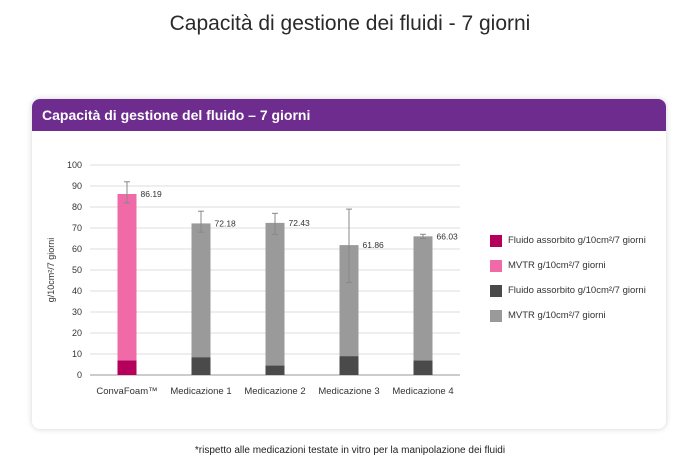  What do you see at coordinates (422, 391) in the screenshot?
I see `x-tick-label: Medicazione 4` at bounding box center [422, 391].